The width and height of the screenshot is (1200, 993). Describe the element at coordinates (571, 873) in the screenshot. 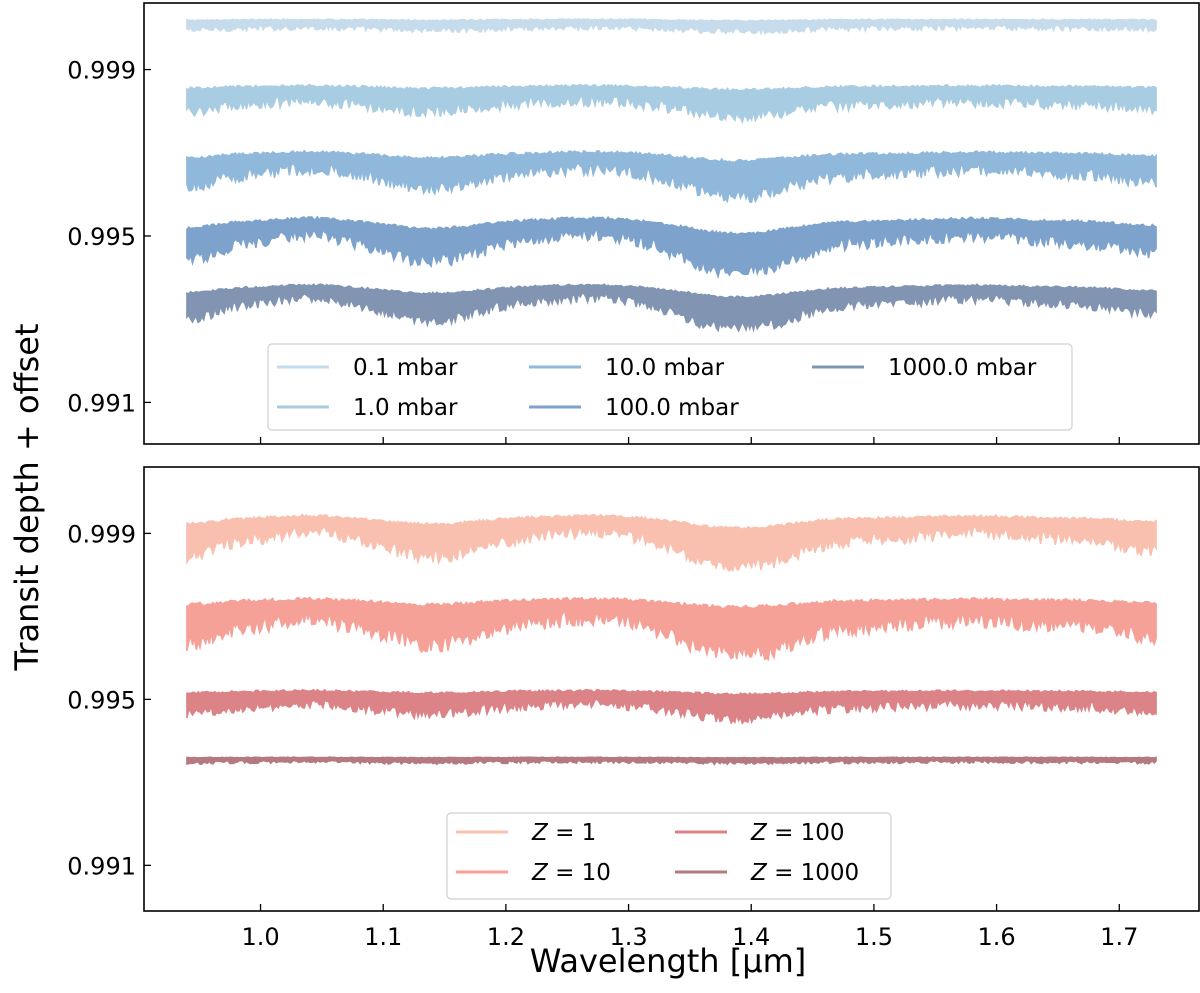

I see `legend-label: Z = 10` at that location.